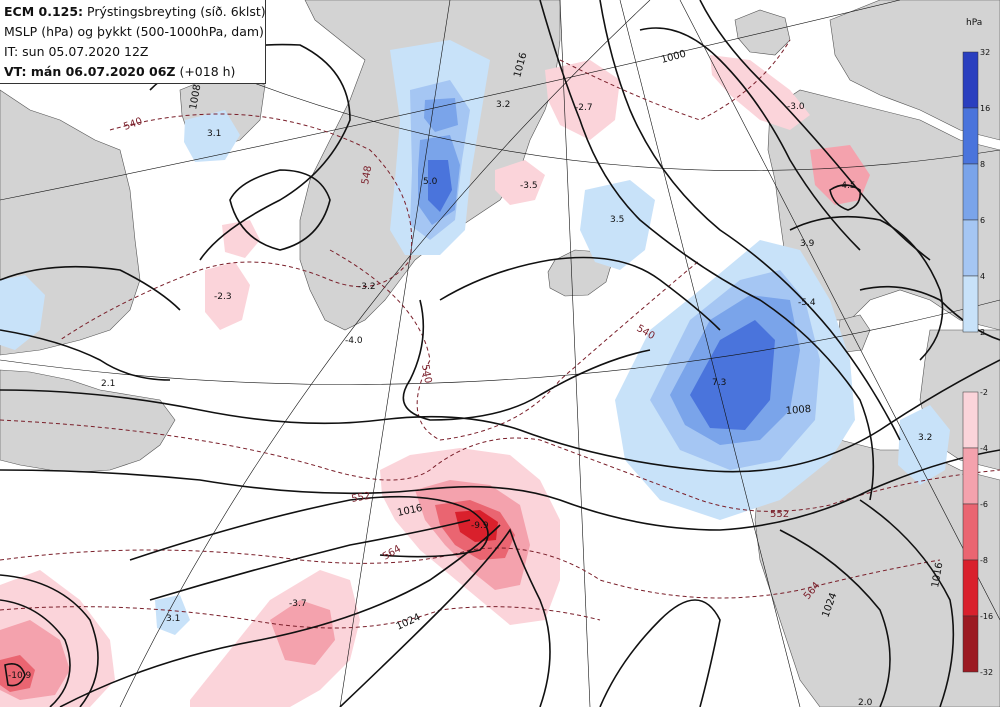 This screenshot has width=1000, height=707. Describe the element at coordinates (877, 573) in the screenshot. I see `land-europe` at that location.